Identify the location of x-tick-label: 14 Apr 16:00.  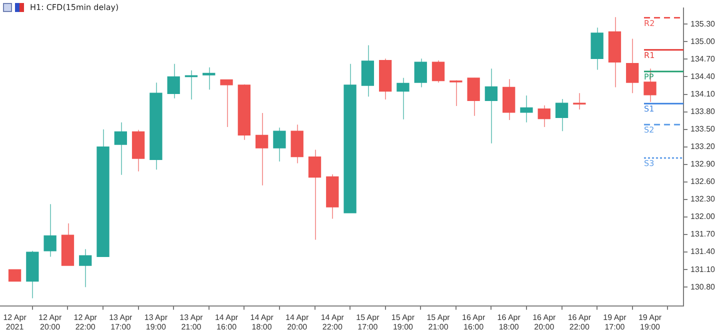
(226, 322).